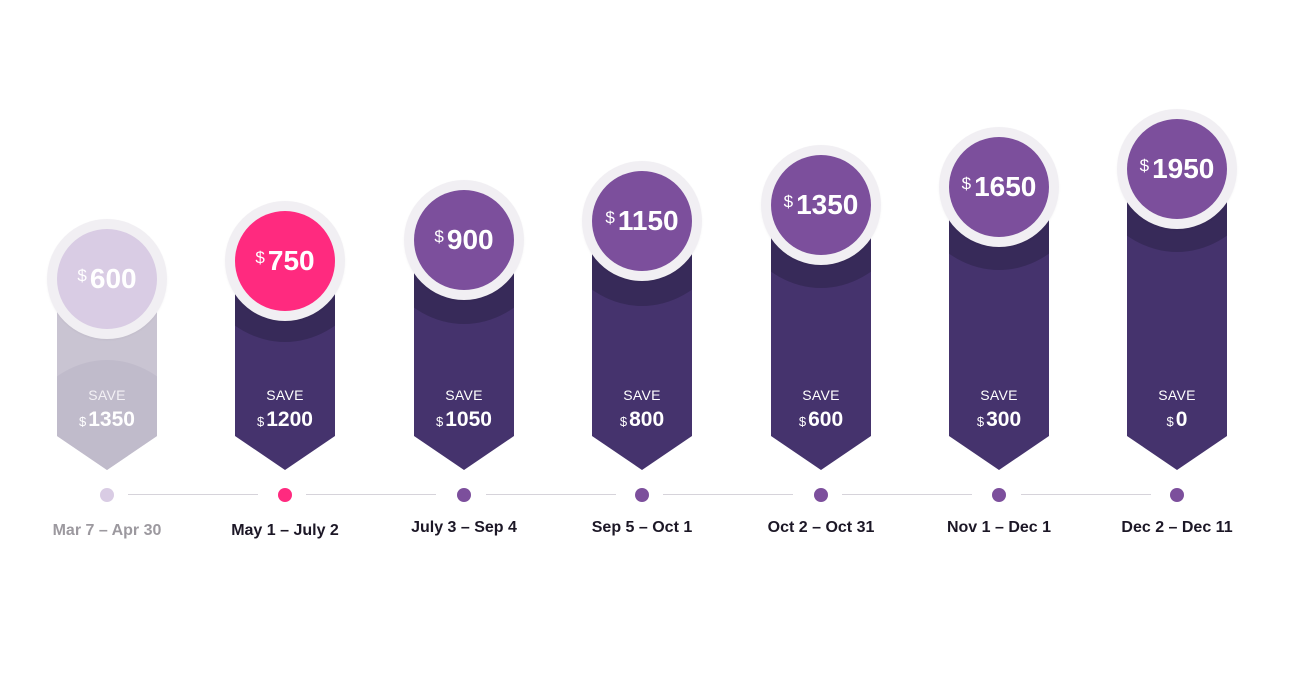 This screenshot has width=1296, height=681. I want to click on price-badge: $1350, so click(821, 205).